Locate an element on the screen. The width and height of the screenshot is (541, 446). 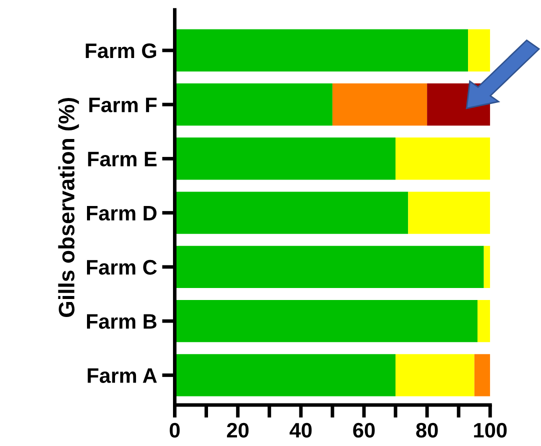
x-tick-label: 20 is located at coordinates (237, 430).